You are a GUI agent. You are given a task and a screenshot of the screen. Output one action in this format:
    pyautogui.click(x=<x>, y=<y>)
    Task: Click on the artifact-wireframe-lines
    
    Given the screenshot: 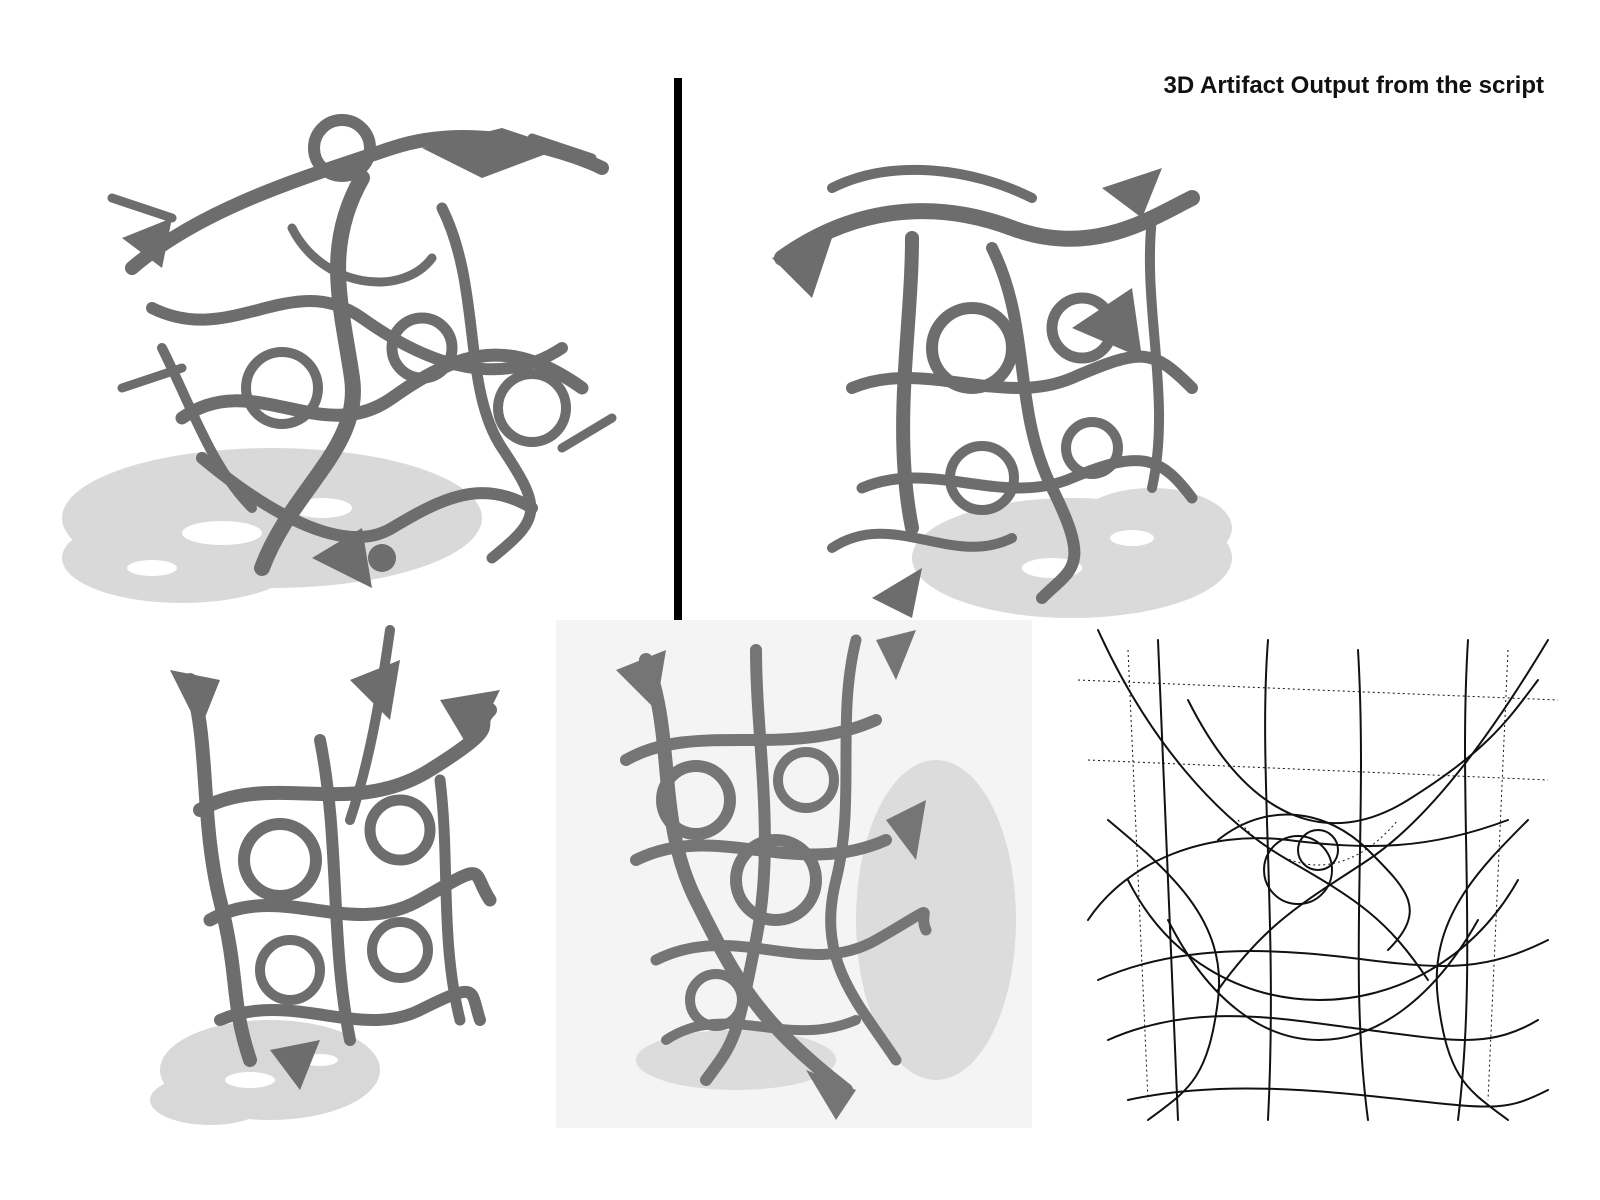 What is the action you would take?
    pyautogui.click(x=1319, y=880)
    